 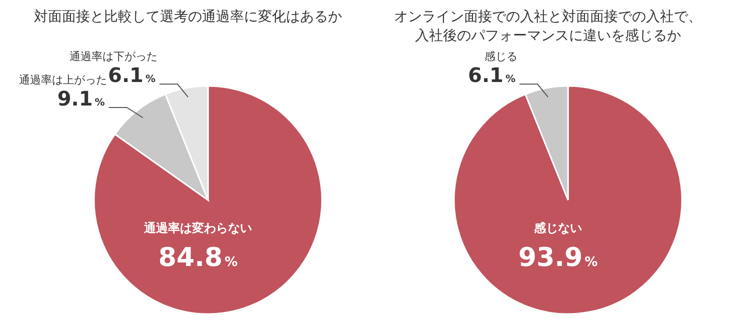 What do you see at coordinates (548, 27) in the screenshot?
I see `chart-title: オンライン面接での入社と対面面接での入社で、入社後のパフォーマンスに違いを感じるか` at bounding box center [548, 27].